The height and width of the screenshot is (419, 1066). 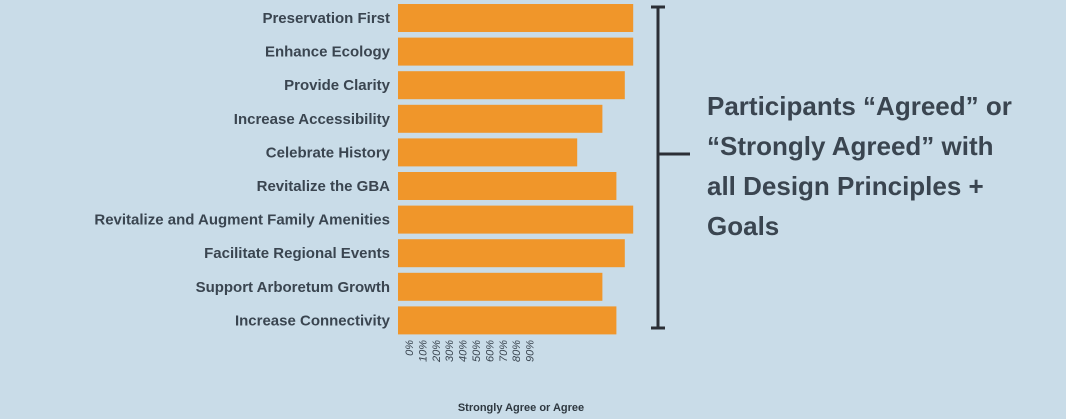 What do you see at coordinates (850, 146) in the screenshot?
I see `annotation-line-2: “Strongly Agreed” with` at bounding box center [850, 146].